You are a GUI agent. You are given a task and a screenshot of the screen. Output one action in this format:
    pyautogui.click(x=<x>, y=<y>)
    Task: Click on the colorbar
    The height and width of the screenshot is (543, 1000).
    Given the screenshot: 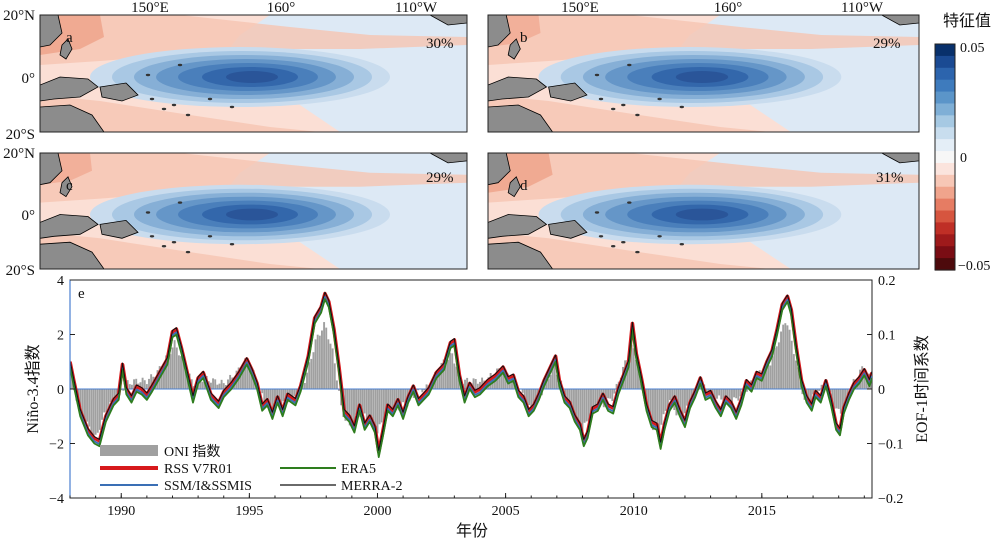 What is the action you would take?
    pyautogui.click(x=945, y=157)
    